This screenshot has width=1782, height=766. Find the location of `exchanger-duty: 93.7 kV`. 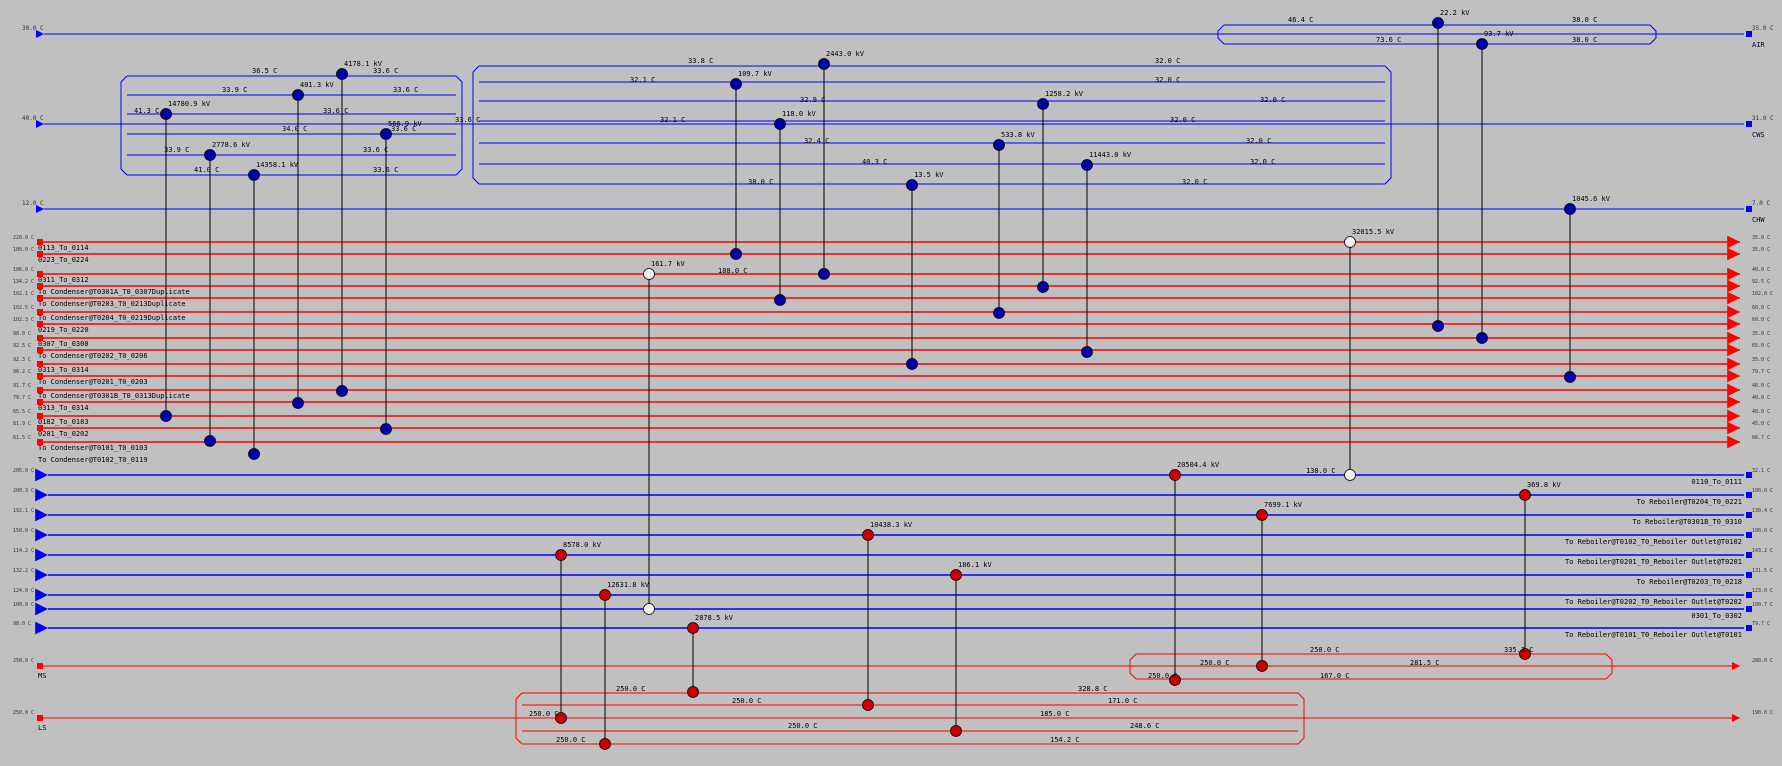

exchanger-duty: 93.7 kV is located at coordinates (1499, 34).